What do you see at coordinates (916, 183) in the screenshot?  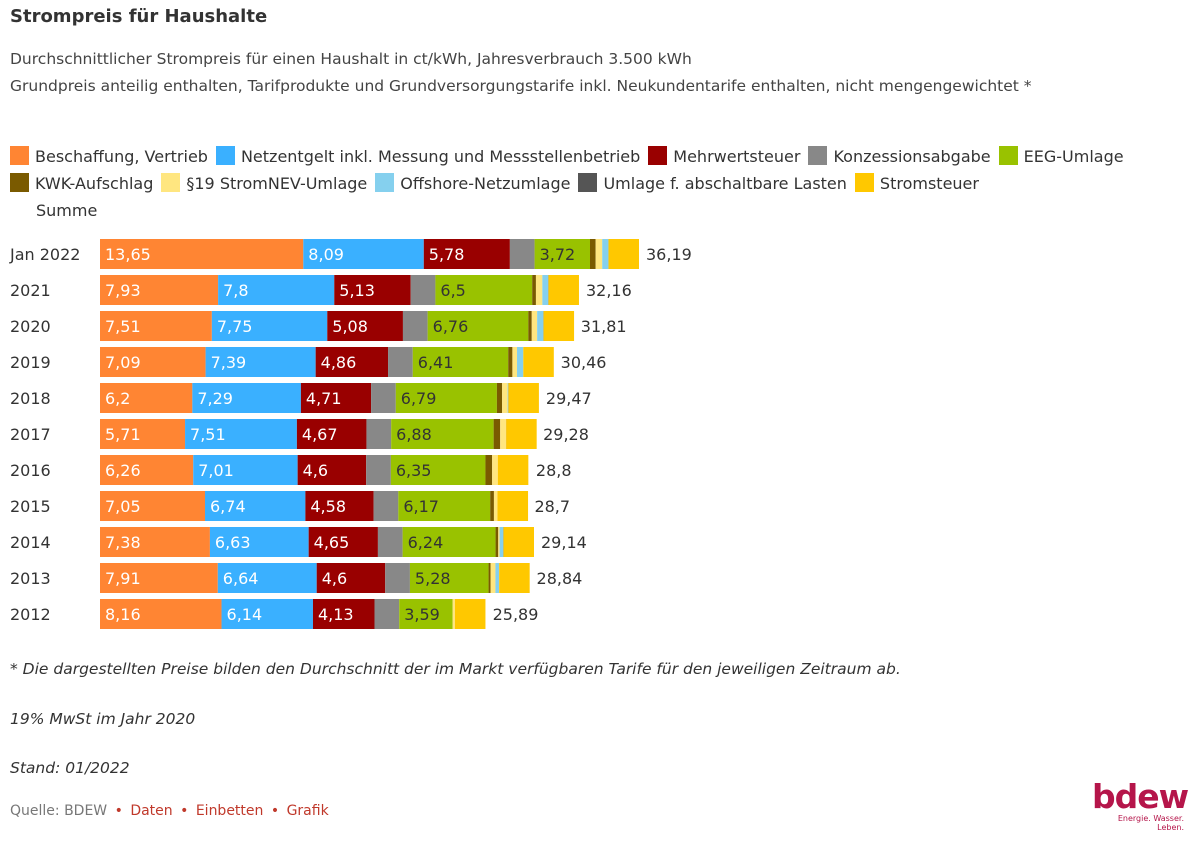 I see `legend-item: Stromsteuer` at bounding box center [916, 183].